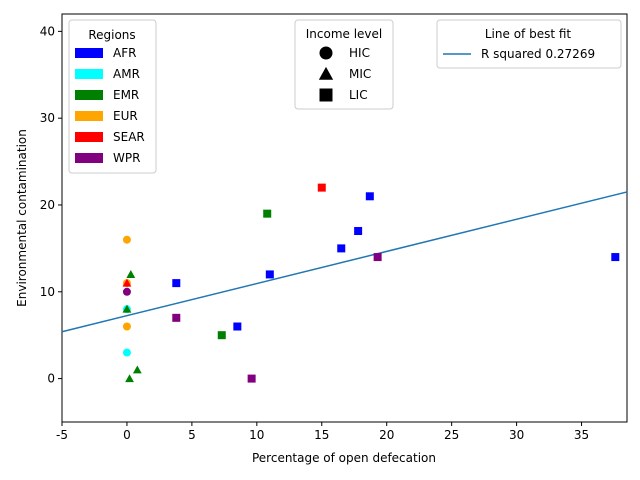  I want to click on y-tick-label: 40, so click(47, 31).